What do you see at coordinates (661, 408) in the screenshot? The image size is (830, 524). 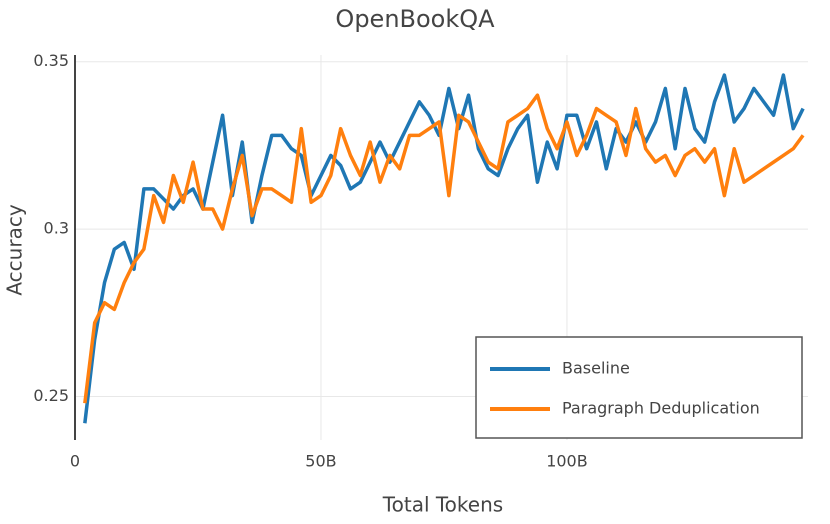 I see `legend-label: Paragraph Deduplication` at bounding box center [661, 408].